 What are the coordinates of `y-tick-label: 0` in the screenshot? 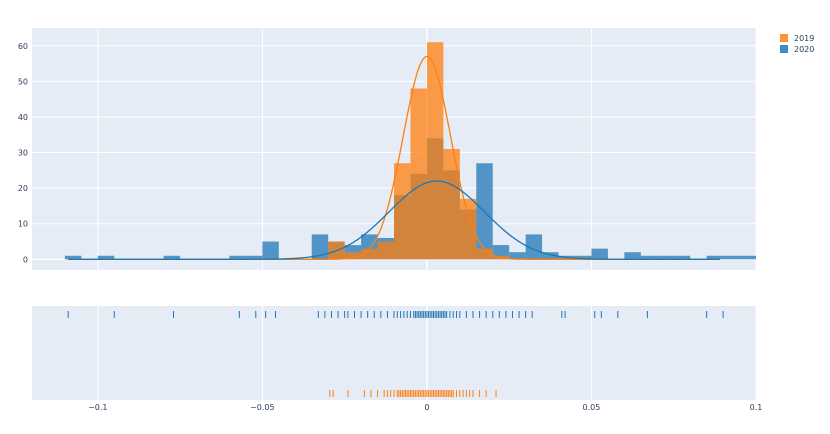 It's located at (25, 259).